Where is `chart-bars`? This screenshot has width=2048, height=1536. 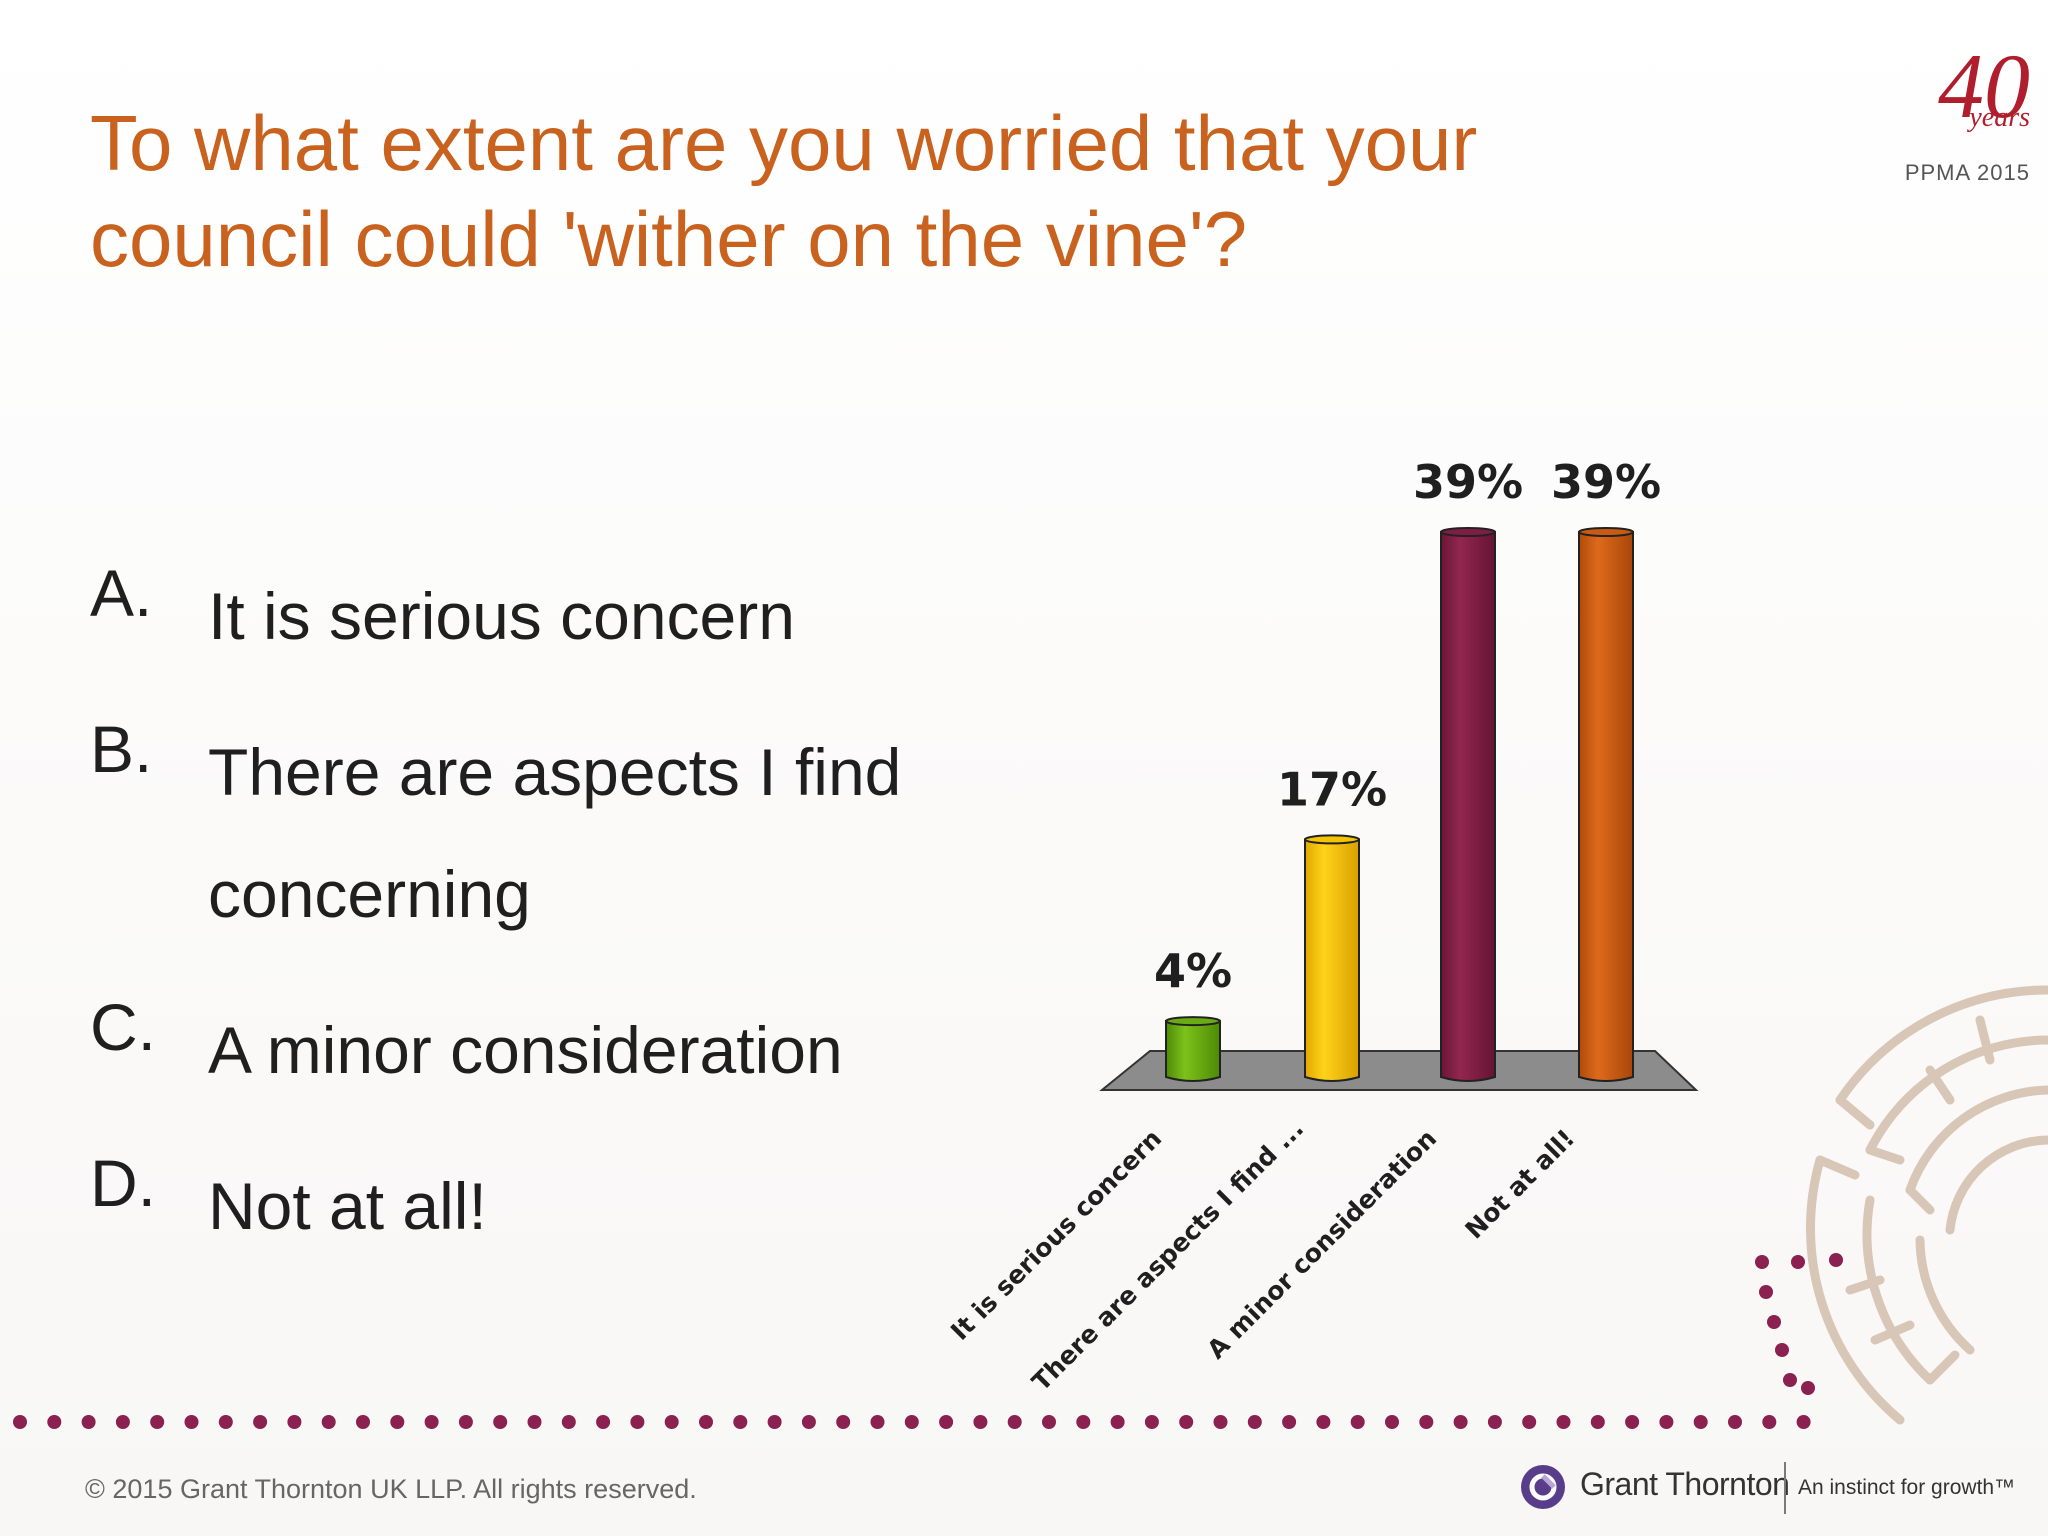
chart-bars is located at coordinates (1399, 804).